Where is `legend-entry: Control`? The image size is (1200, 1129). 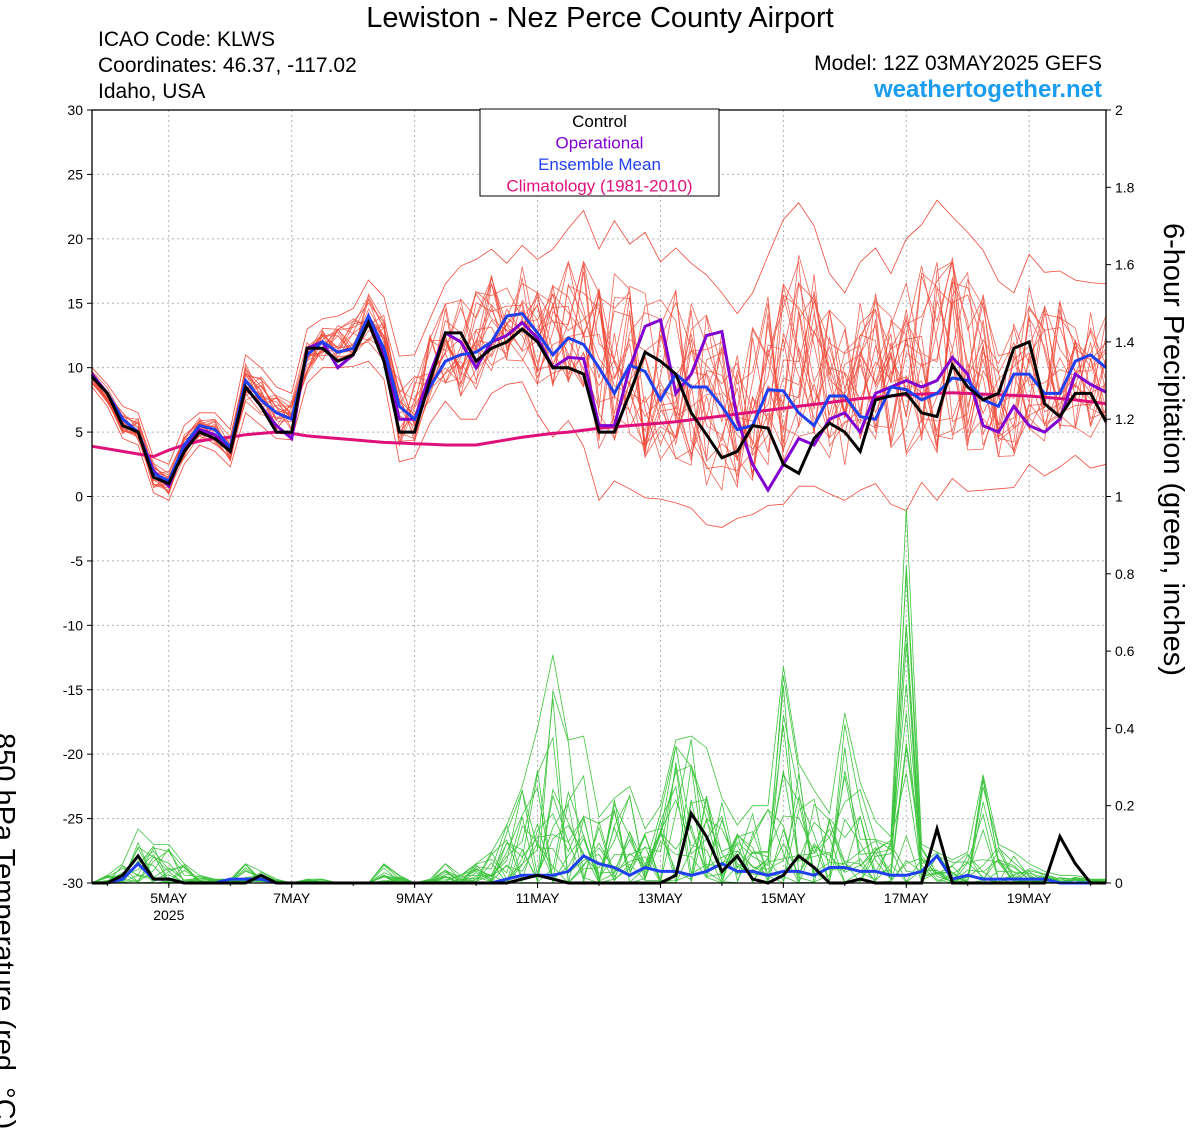
legend-entry: Control is located at coordinates (599, 121).